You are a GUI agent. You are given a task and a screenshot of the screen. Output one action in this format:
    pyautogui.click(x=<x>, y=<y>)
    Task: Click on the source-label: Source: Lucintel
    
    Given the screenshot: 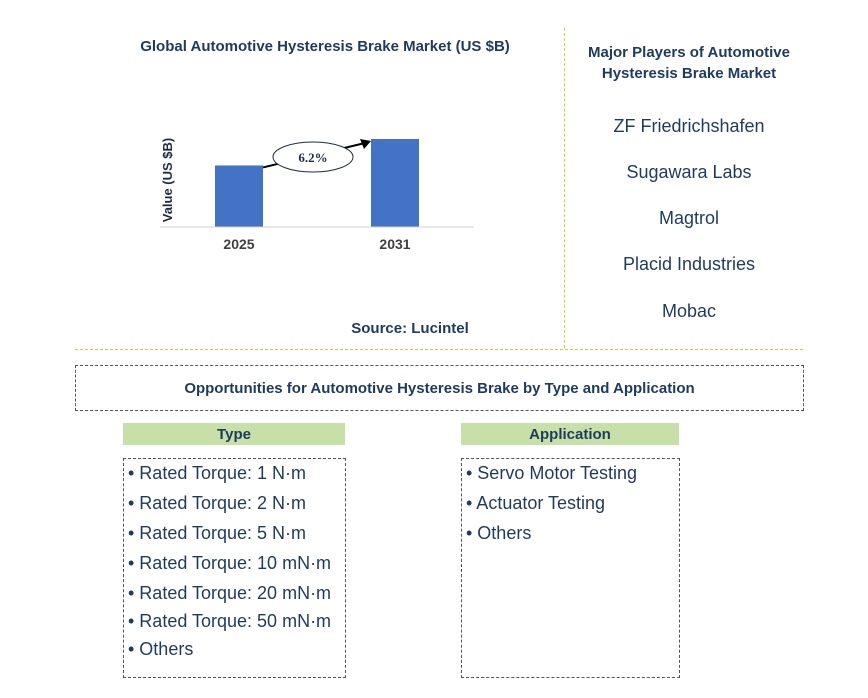 What is the action you would take?
    pyautogui.click(x=410, y=328)
    